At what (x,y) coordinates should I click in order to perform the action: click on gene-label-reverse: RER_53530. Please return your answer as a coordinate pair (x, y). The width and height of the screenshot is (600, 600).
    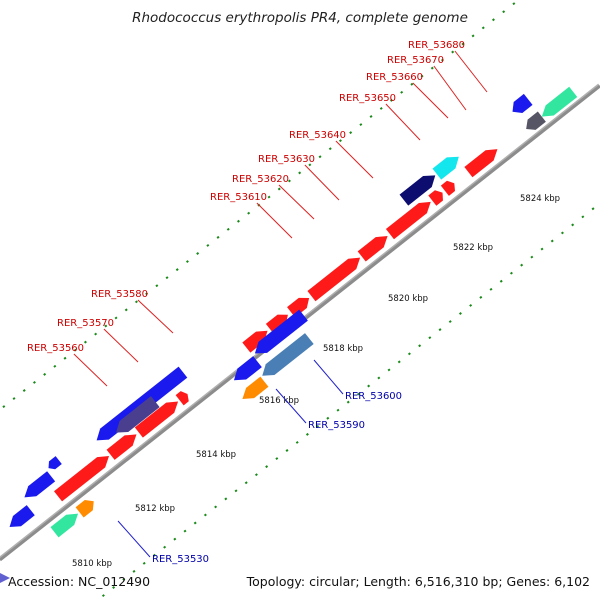
    Looking at the image, I should click on (180, 559).